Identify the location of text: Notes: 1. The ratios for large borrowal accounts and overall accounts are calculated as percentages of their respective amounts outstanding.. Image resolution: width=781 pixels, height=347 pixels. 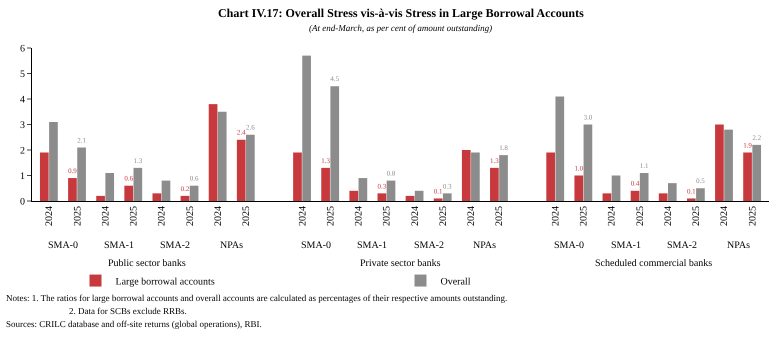
(257, 298).